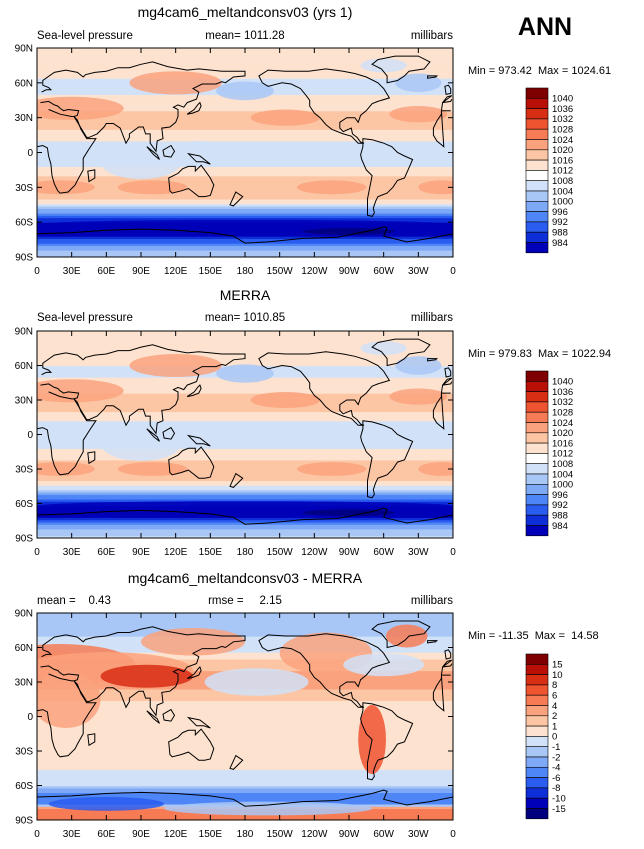  What do you see at coordinates (91, 740) in the screenshot?
I see `coastline-madagascar` at bounding box center [91, 740].